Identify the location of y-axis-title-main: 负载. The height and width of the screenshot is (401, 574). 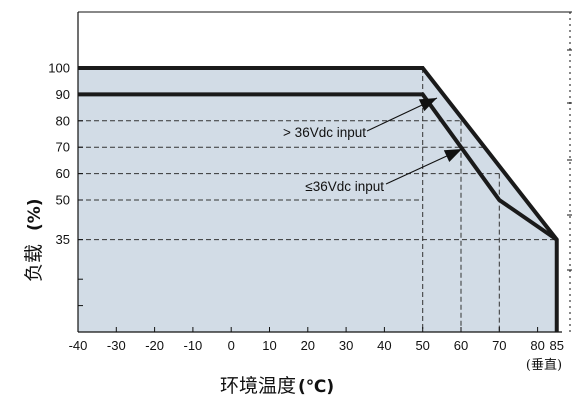
(34, 263).